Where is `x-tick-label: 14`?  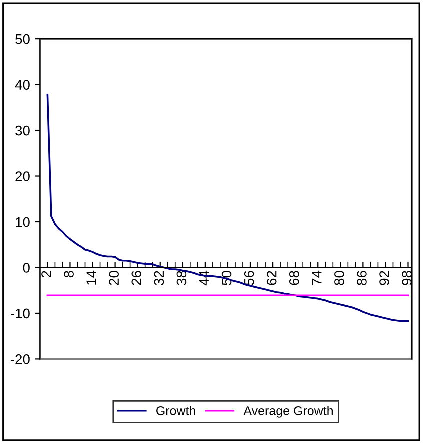
x-tick-label: 14 is located at coordinates (91, 277).